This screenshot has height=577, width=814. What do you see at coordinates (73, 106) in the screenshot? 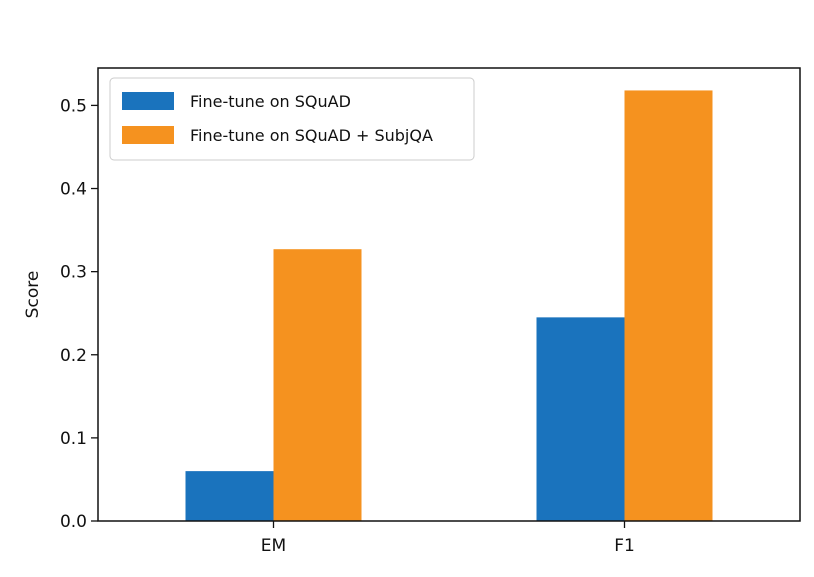
I see `y-tick-label: 0.5` at bounding box center [73, 106].